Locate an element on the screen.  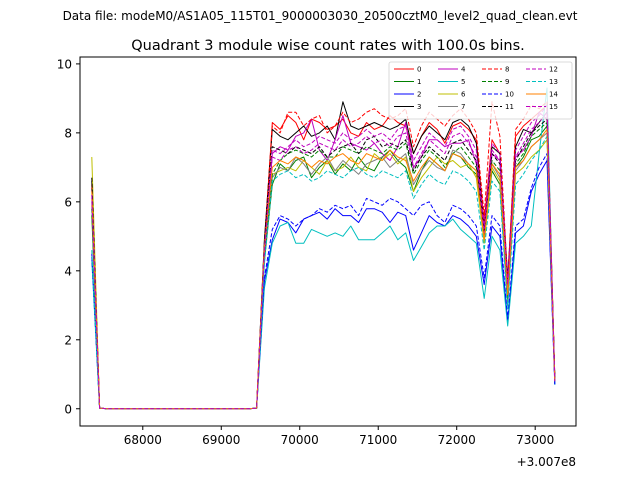
legend-label-6: 6 is located at coordinates (463, 95).